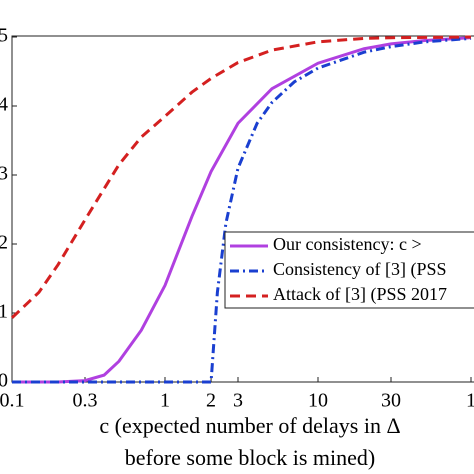 This screenshot has height=474, width=474. Describe the element at coordinates (4, 381) in the screenshot. I see `y-tick-label: 0` at that location.